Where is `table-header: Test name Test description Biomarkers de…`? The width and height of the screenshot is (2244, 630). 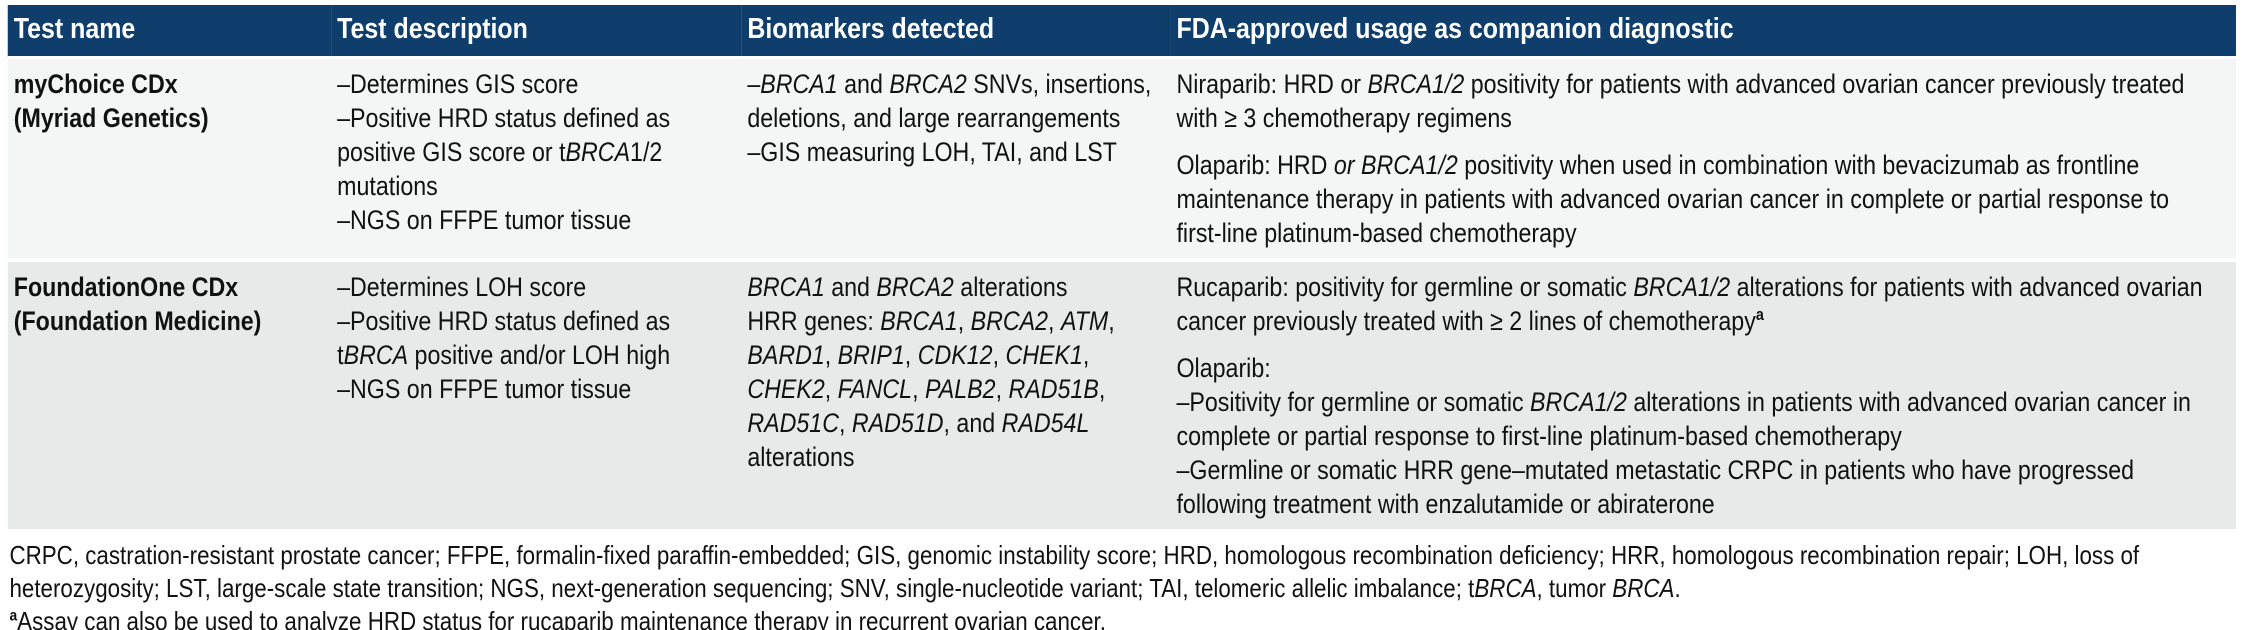
table-header: Test name Test description Biomarkers de… is located at coordinates (1121, 32).